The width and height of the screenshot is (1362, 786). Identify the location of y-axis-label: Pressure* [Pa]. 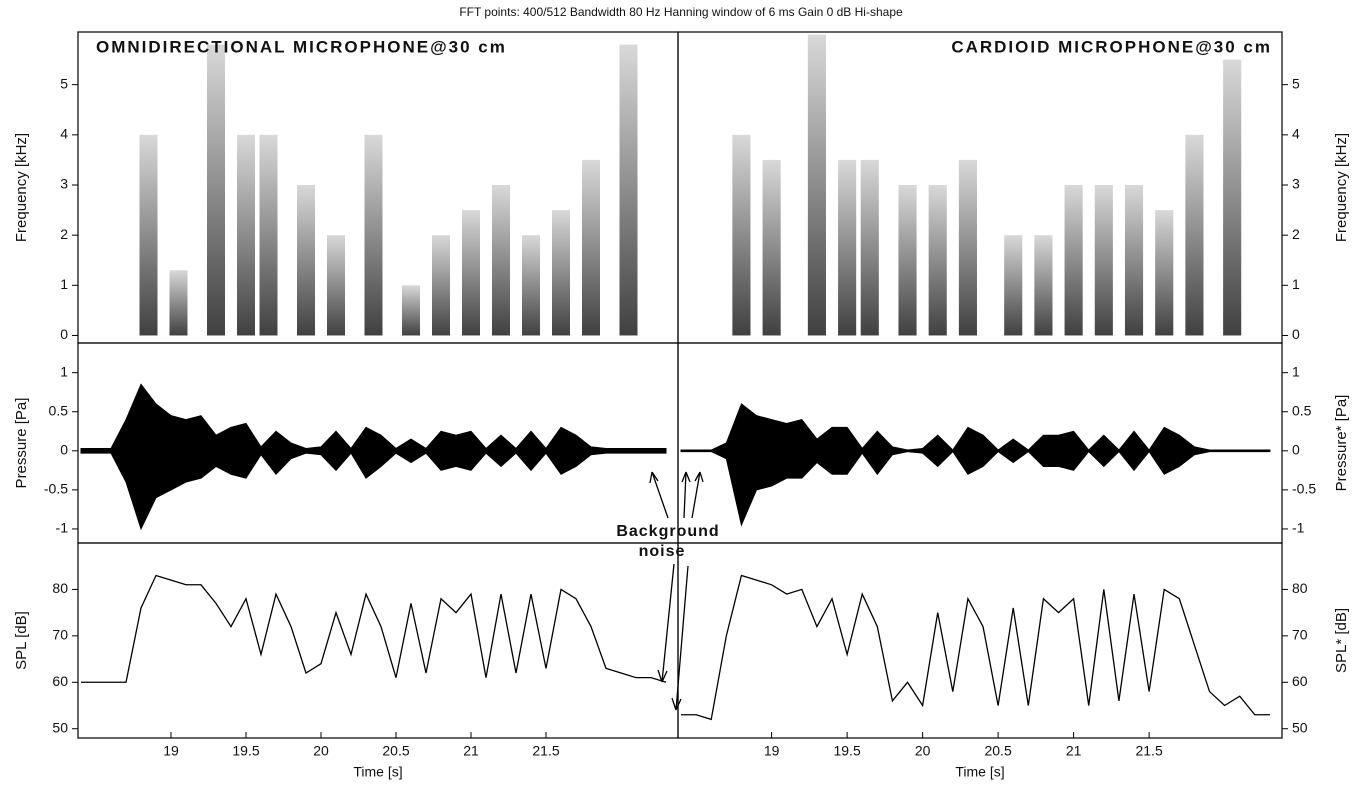
(1341, 443).